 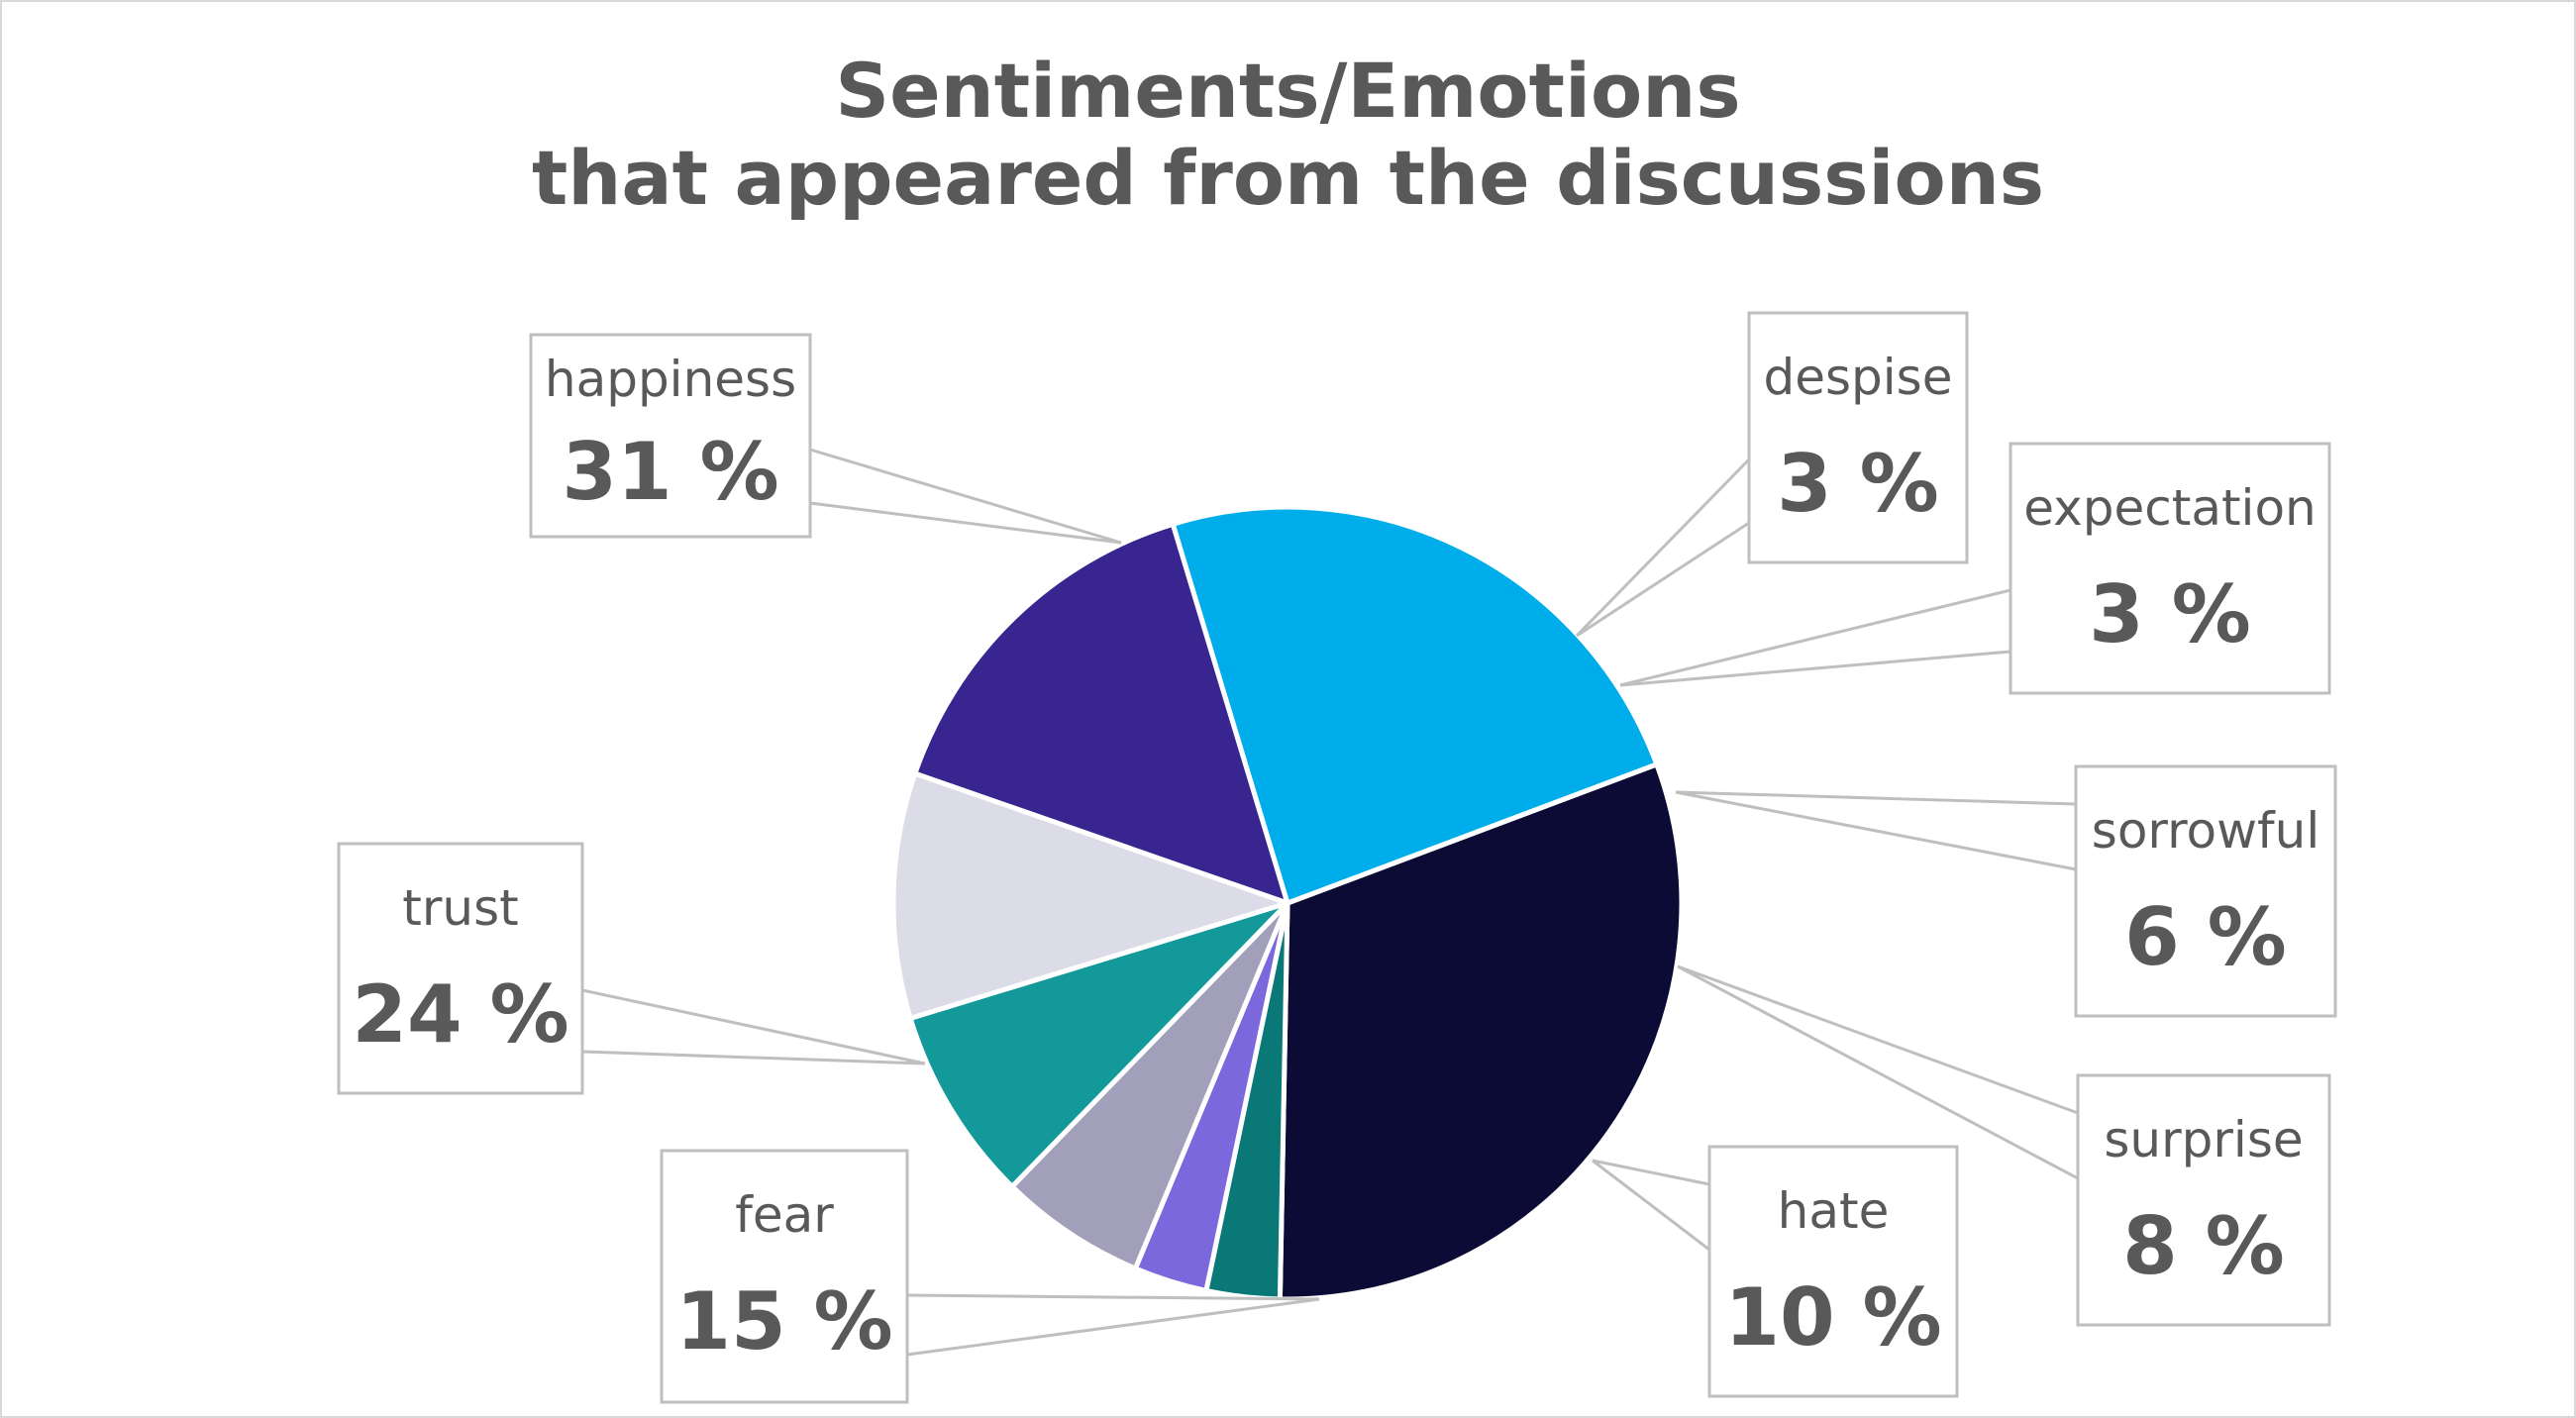 I want to click on callout-box-fear, so click(x=784, y=1276).